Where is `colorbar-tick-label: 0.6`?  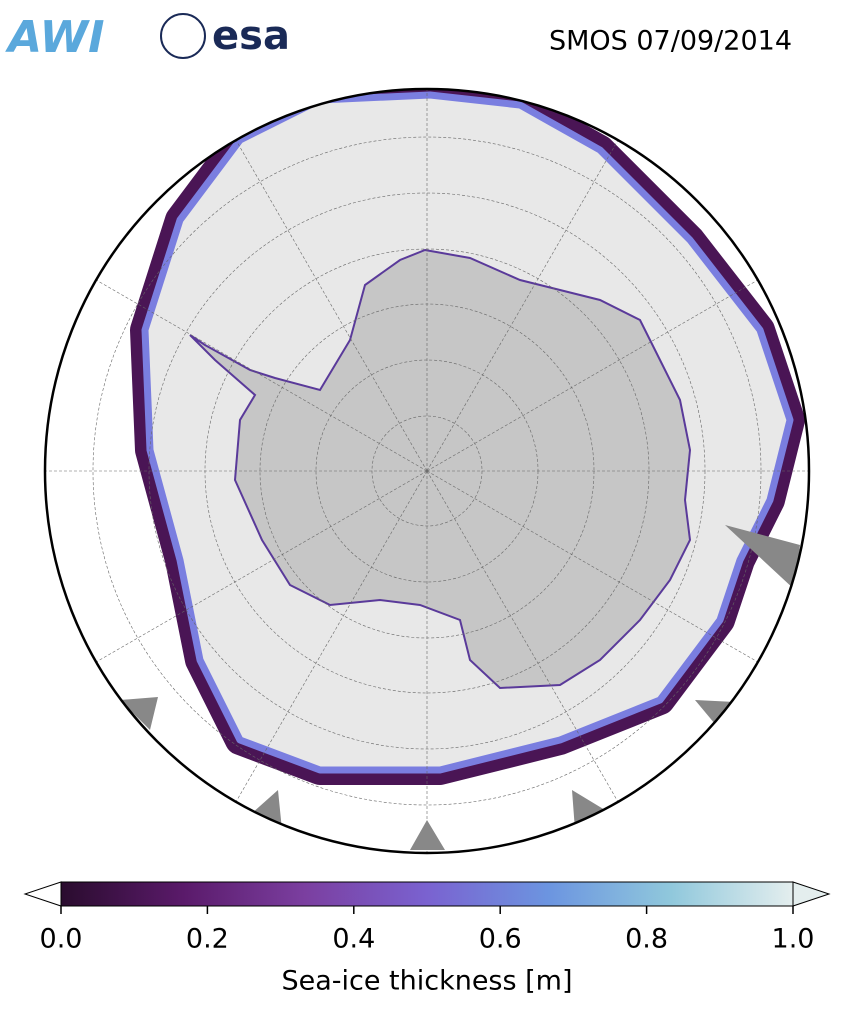
colorbar-tick-label: 0.6 is located at coordinates (500, 939).